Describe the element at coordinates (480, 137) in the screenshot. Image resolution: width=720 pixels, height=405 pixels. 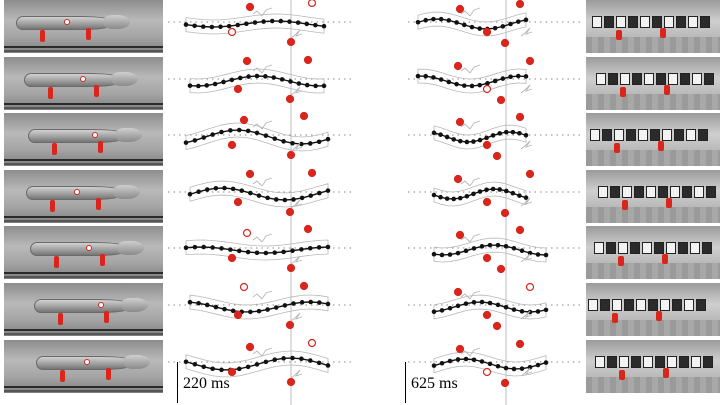
I see `robot-row-outline` at that location.